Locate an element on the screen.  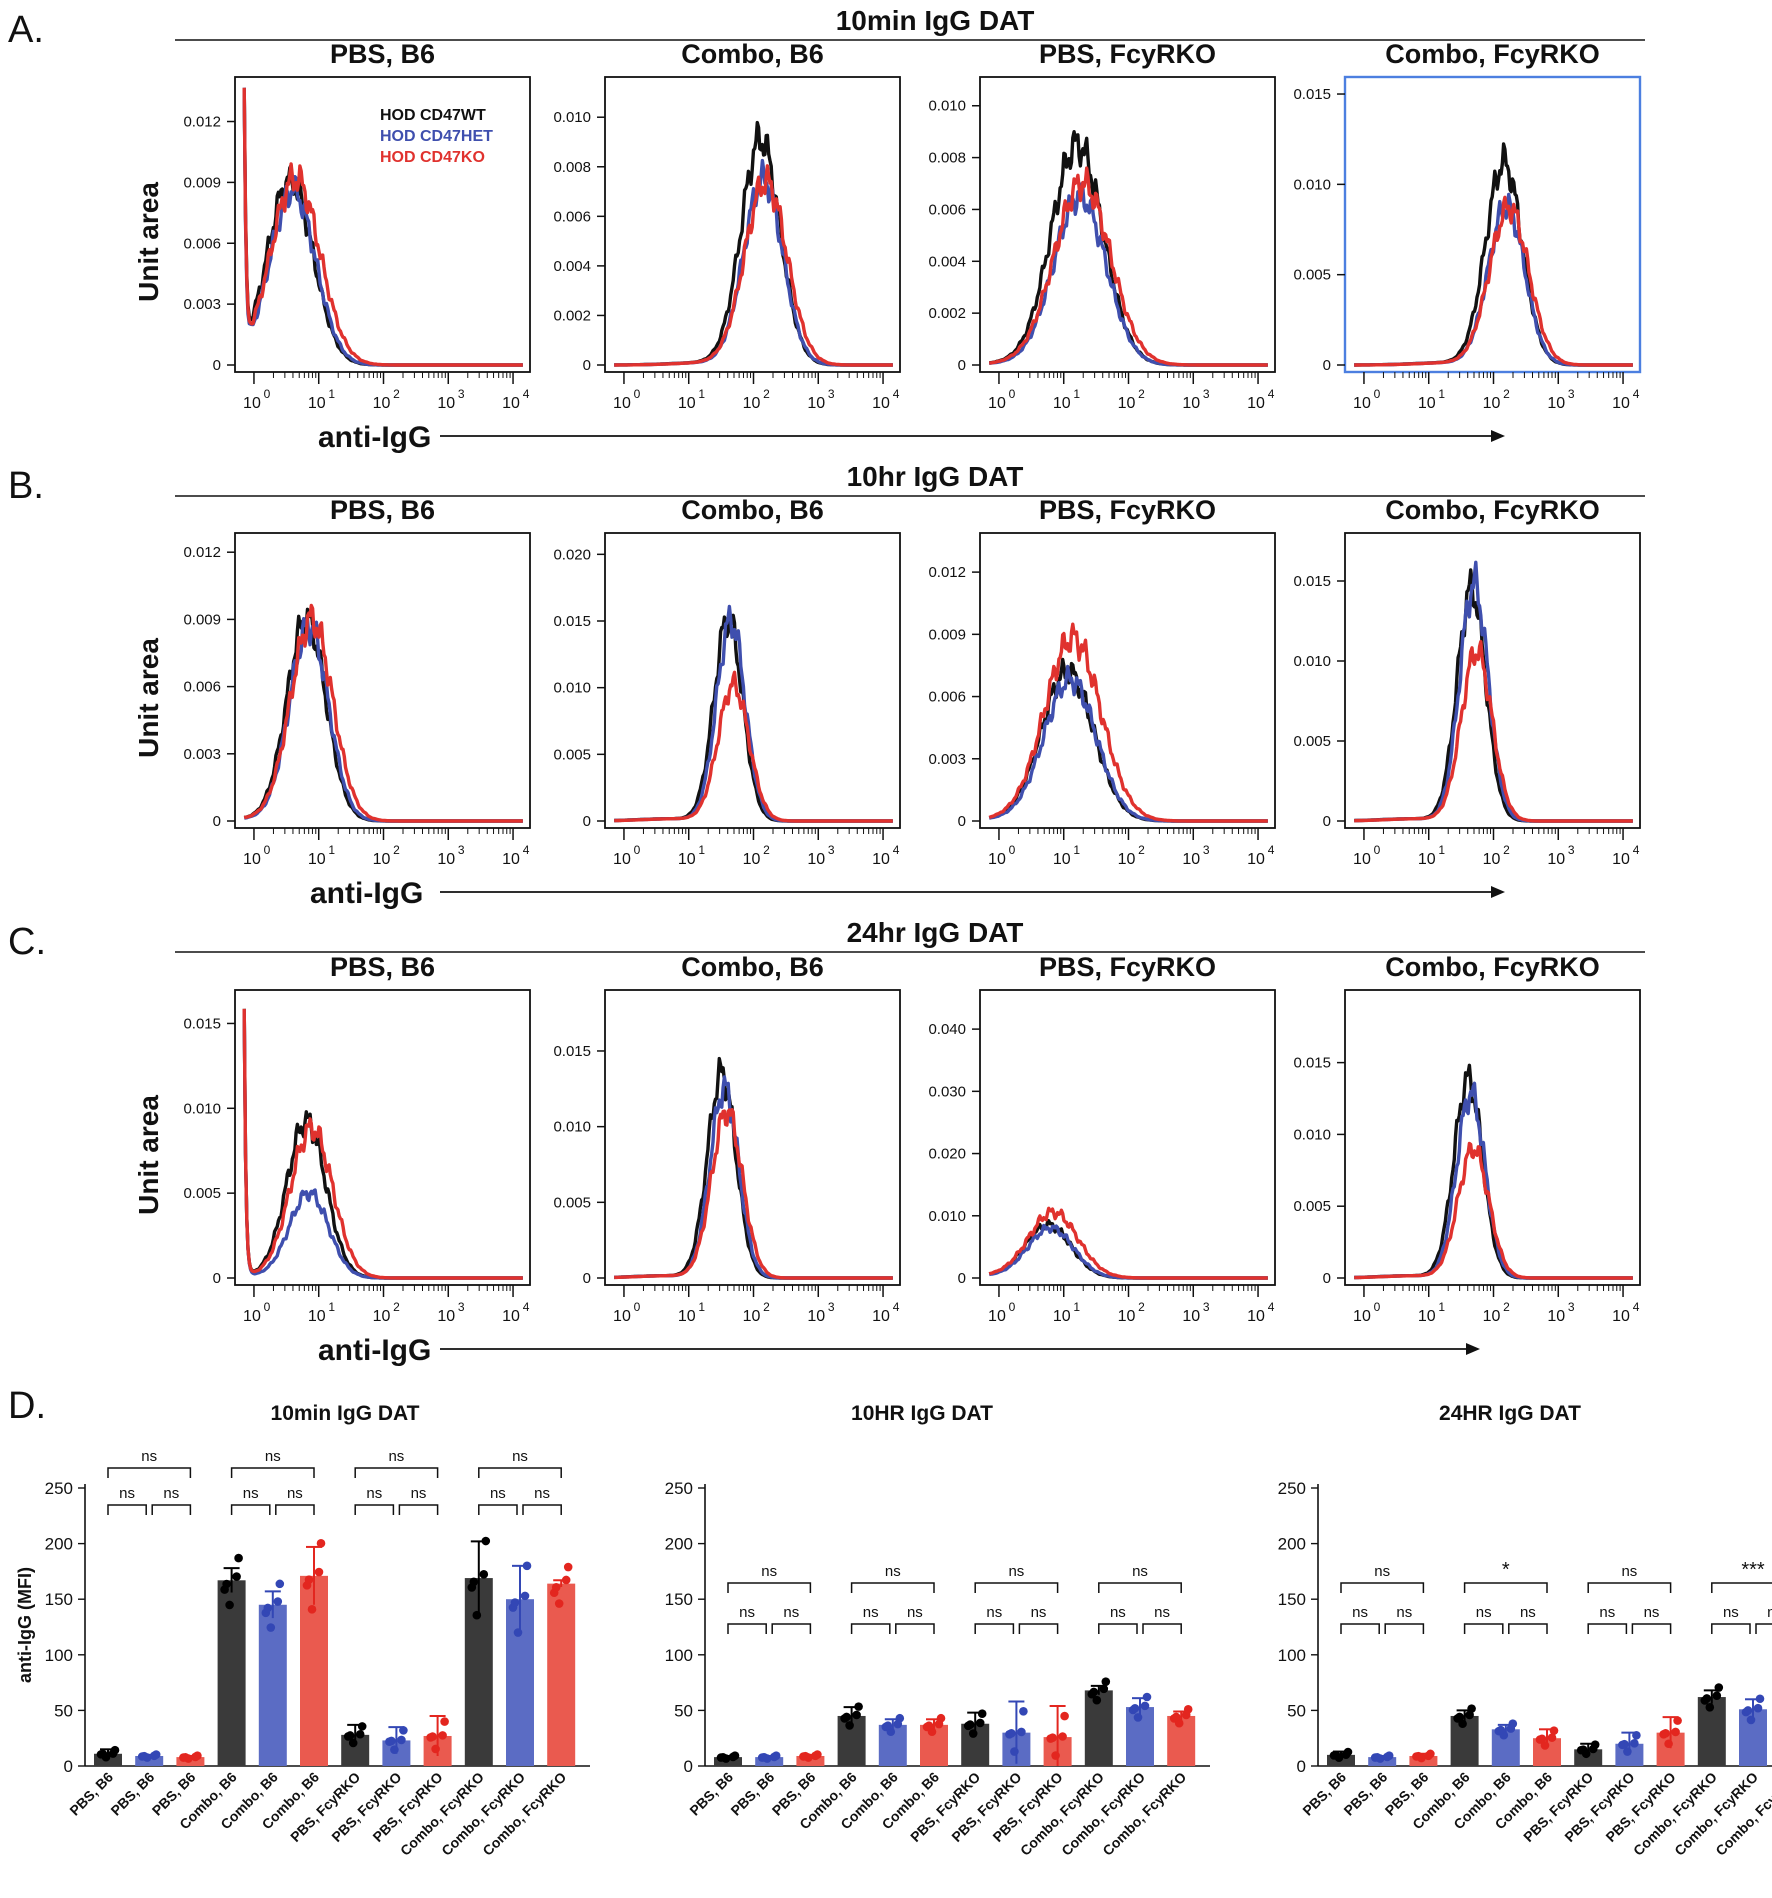
x-tick-exponent: 1 is located at coordinates (1441, 850).